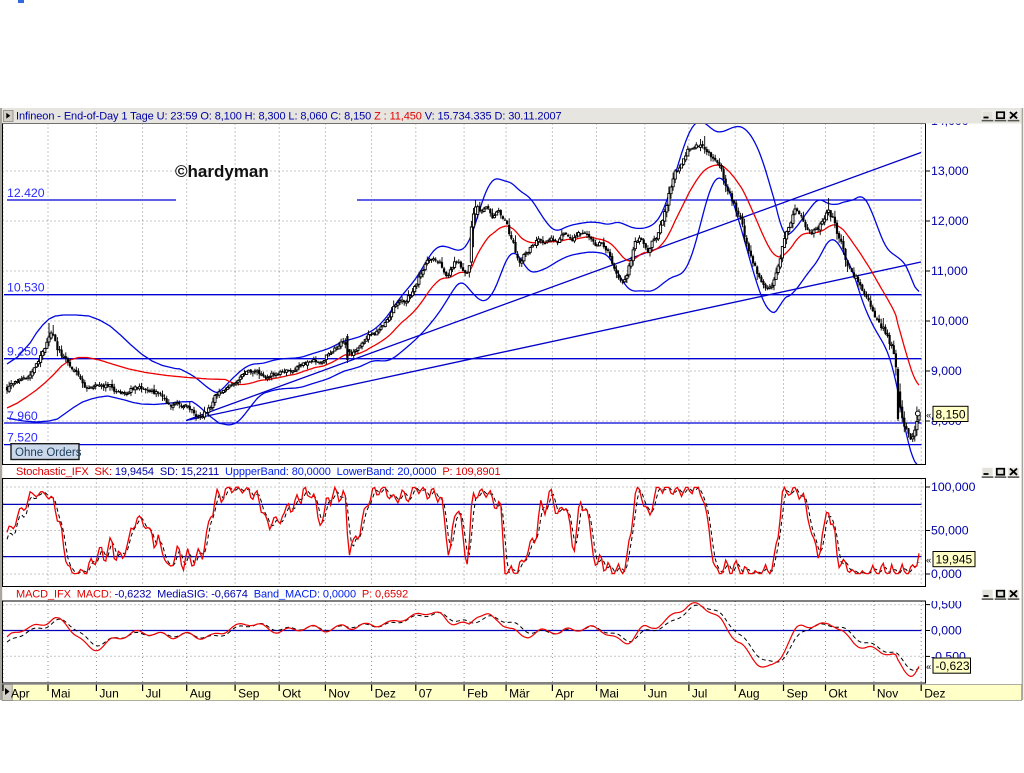 This screenshot has width=1024, height=773. Describe the element at coordinates (954, 560) in the screenshot. I see `svg-text: 19,945` at that location.